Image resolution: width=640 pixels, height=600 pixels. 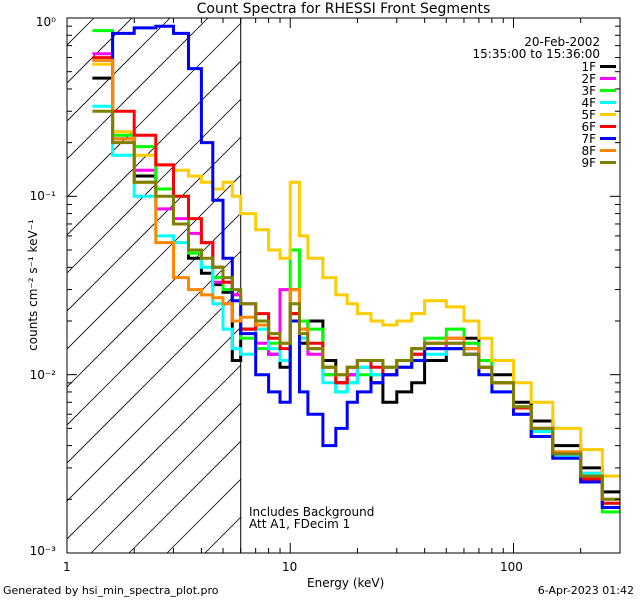 What do you see at coordinates (312, 512) in the screenshot?
I see `annotation-background: Includes Background` at bounding box center [312, 512].